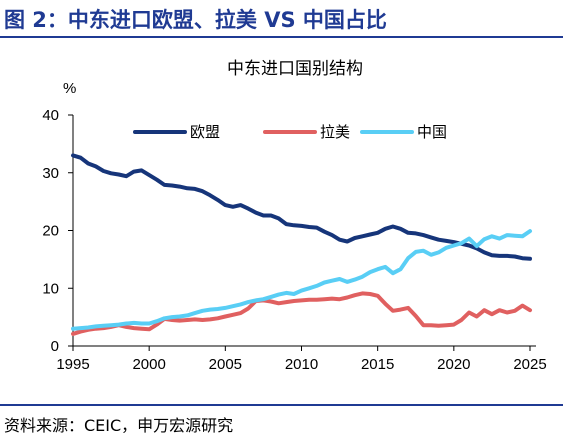  Describe the element at coordinates (432, 132) in the screenshot. I see `legend-label-2: 中国` at that location.